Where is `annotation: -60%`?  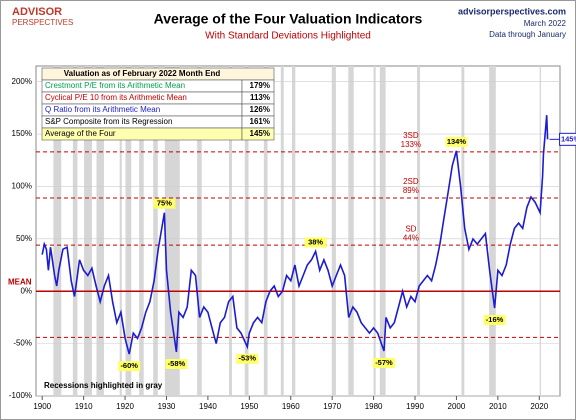 annotation: -60% is located at coordinates (129, 365).